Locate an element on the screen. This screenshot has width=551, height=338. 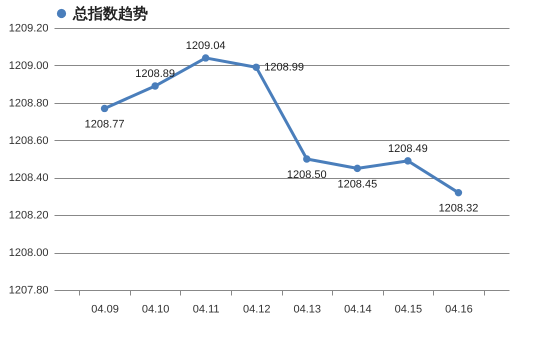
y-tick-label: 1208.40 is located at coordinates (28, 178).